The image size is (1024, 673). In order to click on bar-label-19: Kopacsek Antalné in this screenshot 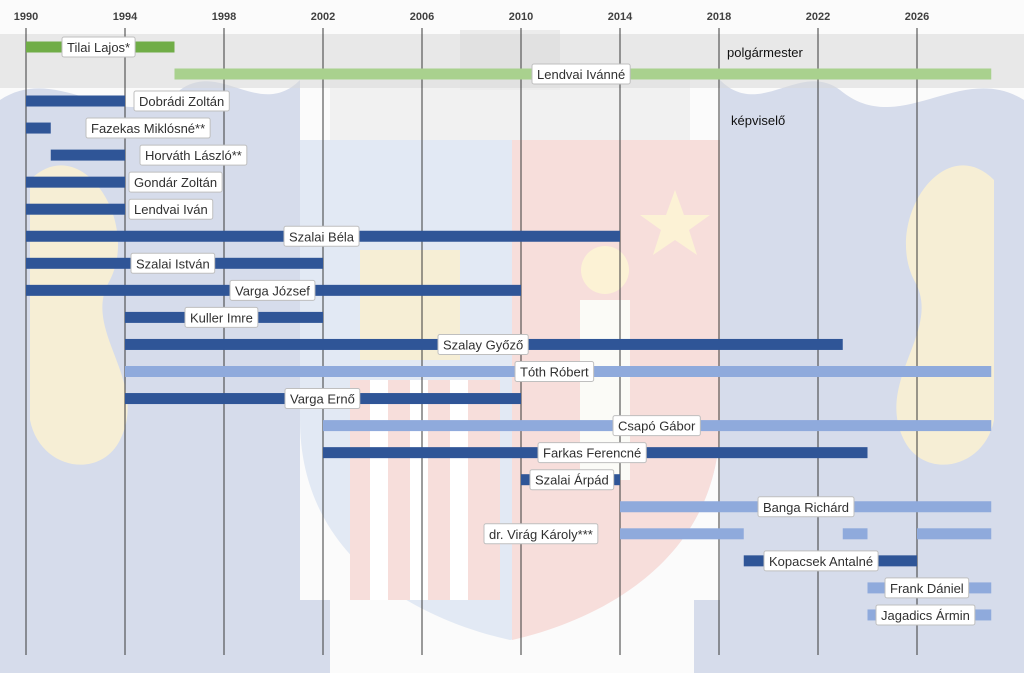, I will do `click(821, 561)`.